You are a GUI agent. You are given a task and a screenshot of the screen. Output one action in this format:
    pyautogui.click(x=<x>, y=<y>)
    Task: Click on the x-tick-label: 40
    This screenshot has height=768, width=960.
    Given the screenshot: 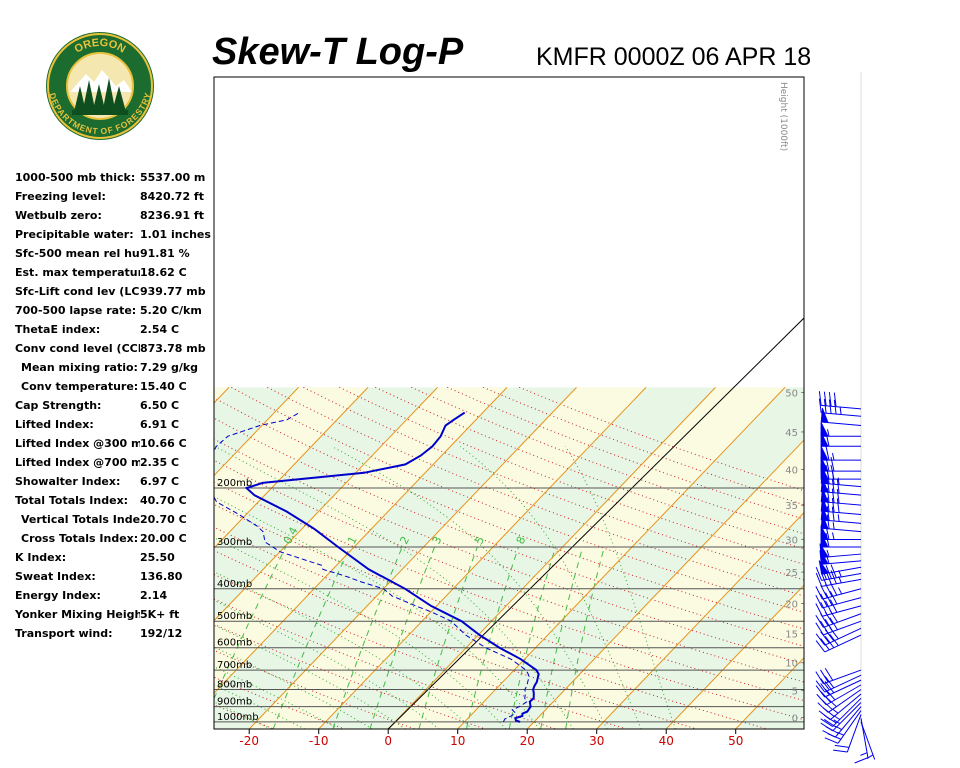 What is the action you would take?
    pyautogui.click(x=666, y=741)
    